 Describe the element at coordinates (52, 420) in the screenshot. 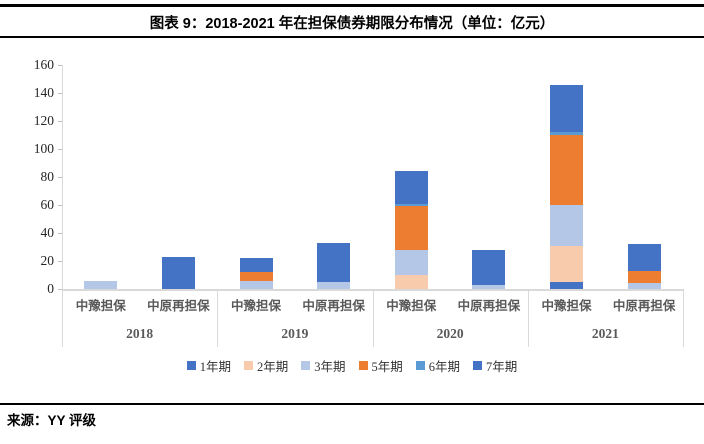

I see `source-note: 来源：YY 评级` at that location.